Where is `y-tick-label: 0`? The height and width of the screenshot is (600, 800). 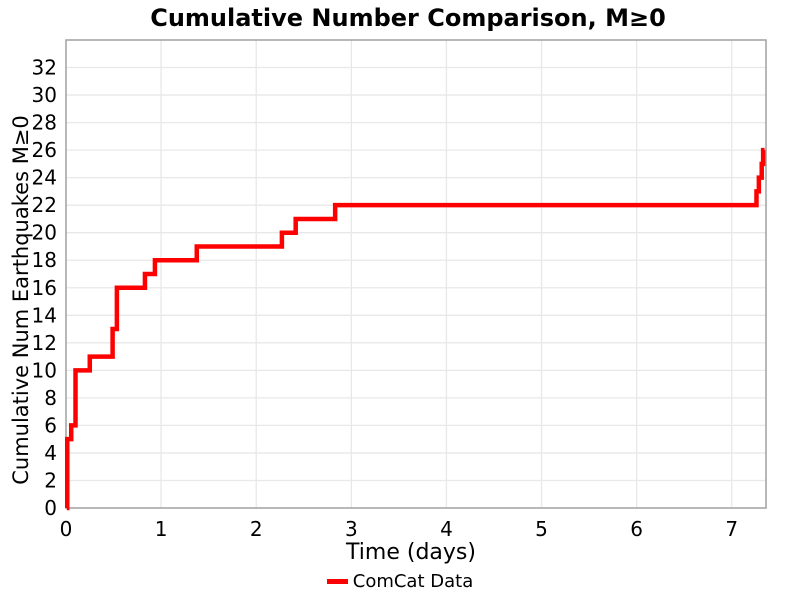
y-tick-label: 0 is located at coordinates (50, 508).